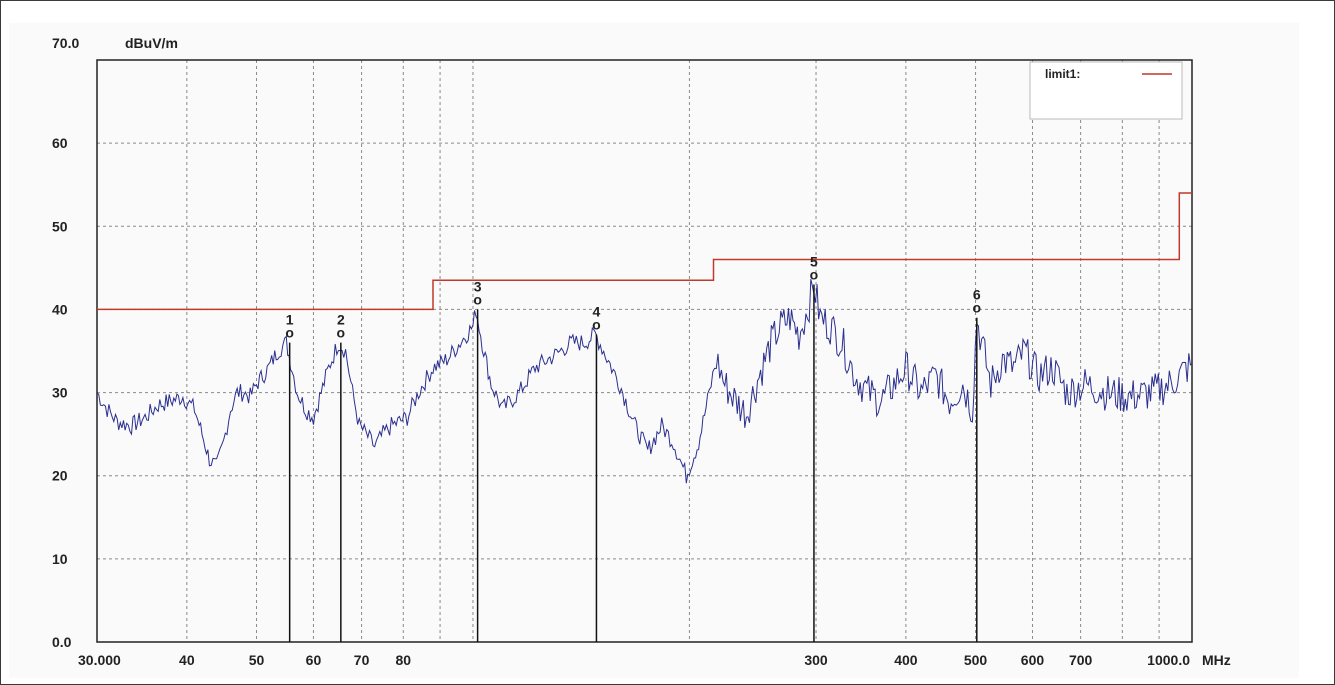  I want to click on x-tick-label: 1000.0, so click(1168, 660).